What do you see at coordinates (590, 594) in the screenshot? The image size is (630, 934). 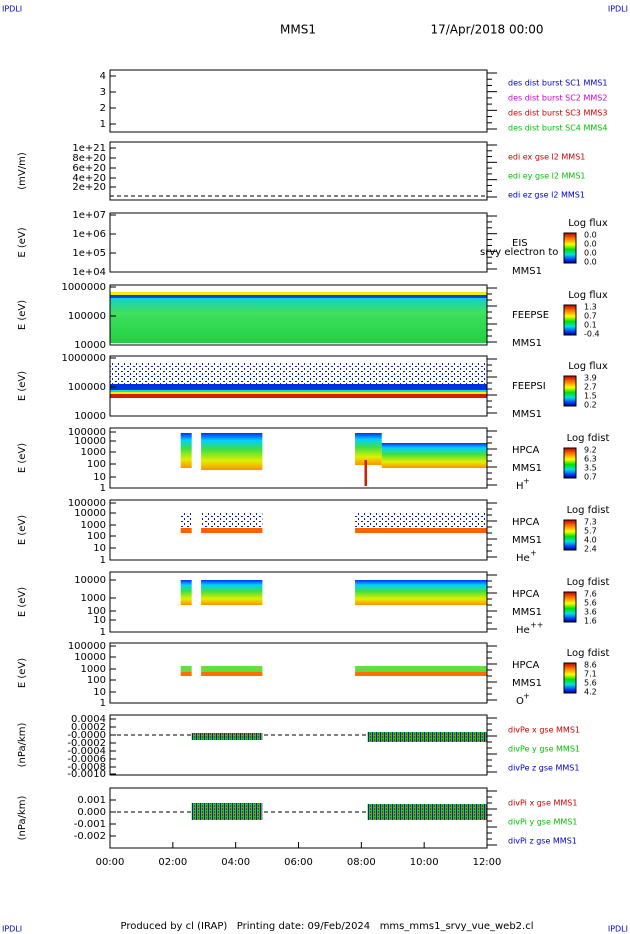 I see `colorbar-label: 7.6` at bounding box center [590, 594].